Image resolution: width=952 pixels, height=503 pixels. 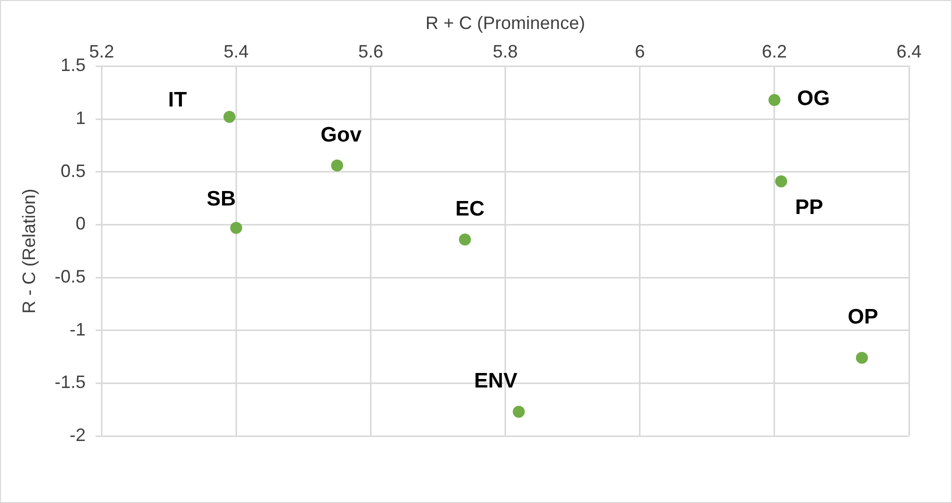 What do you see at coordinates (70, 276) in the screenshot?
I see `y-tick-label: -0.5` at bounding box center [70, 276].